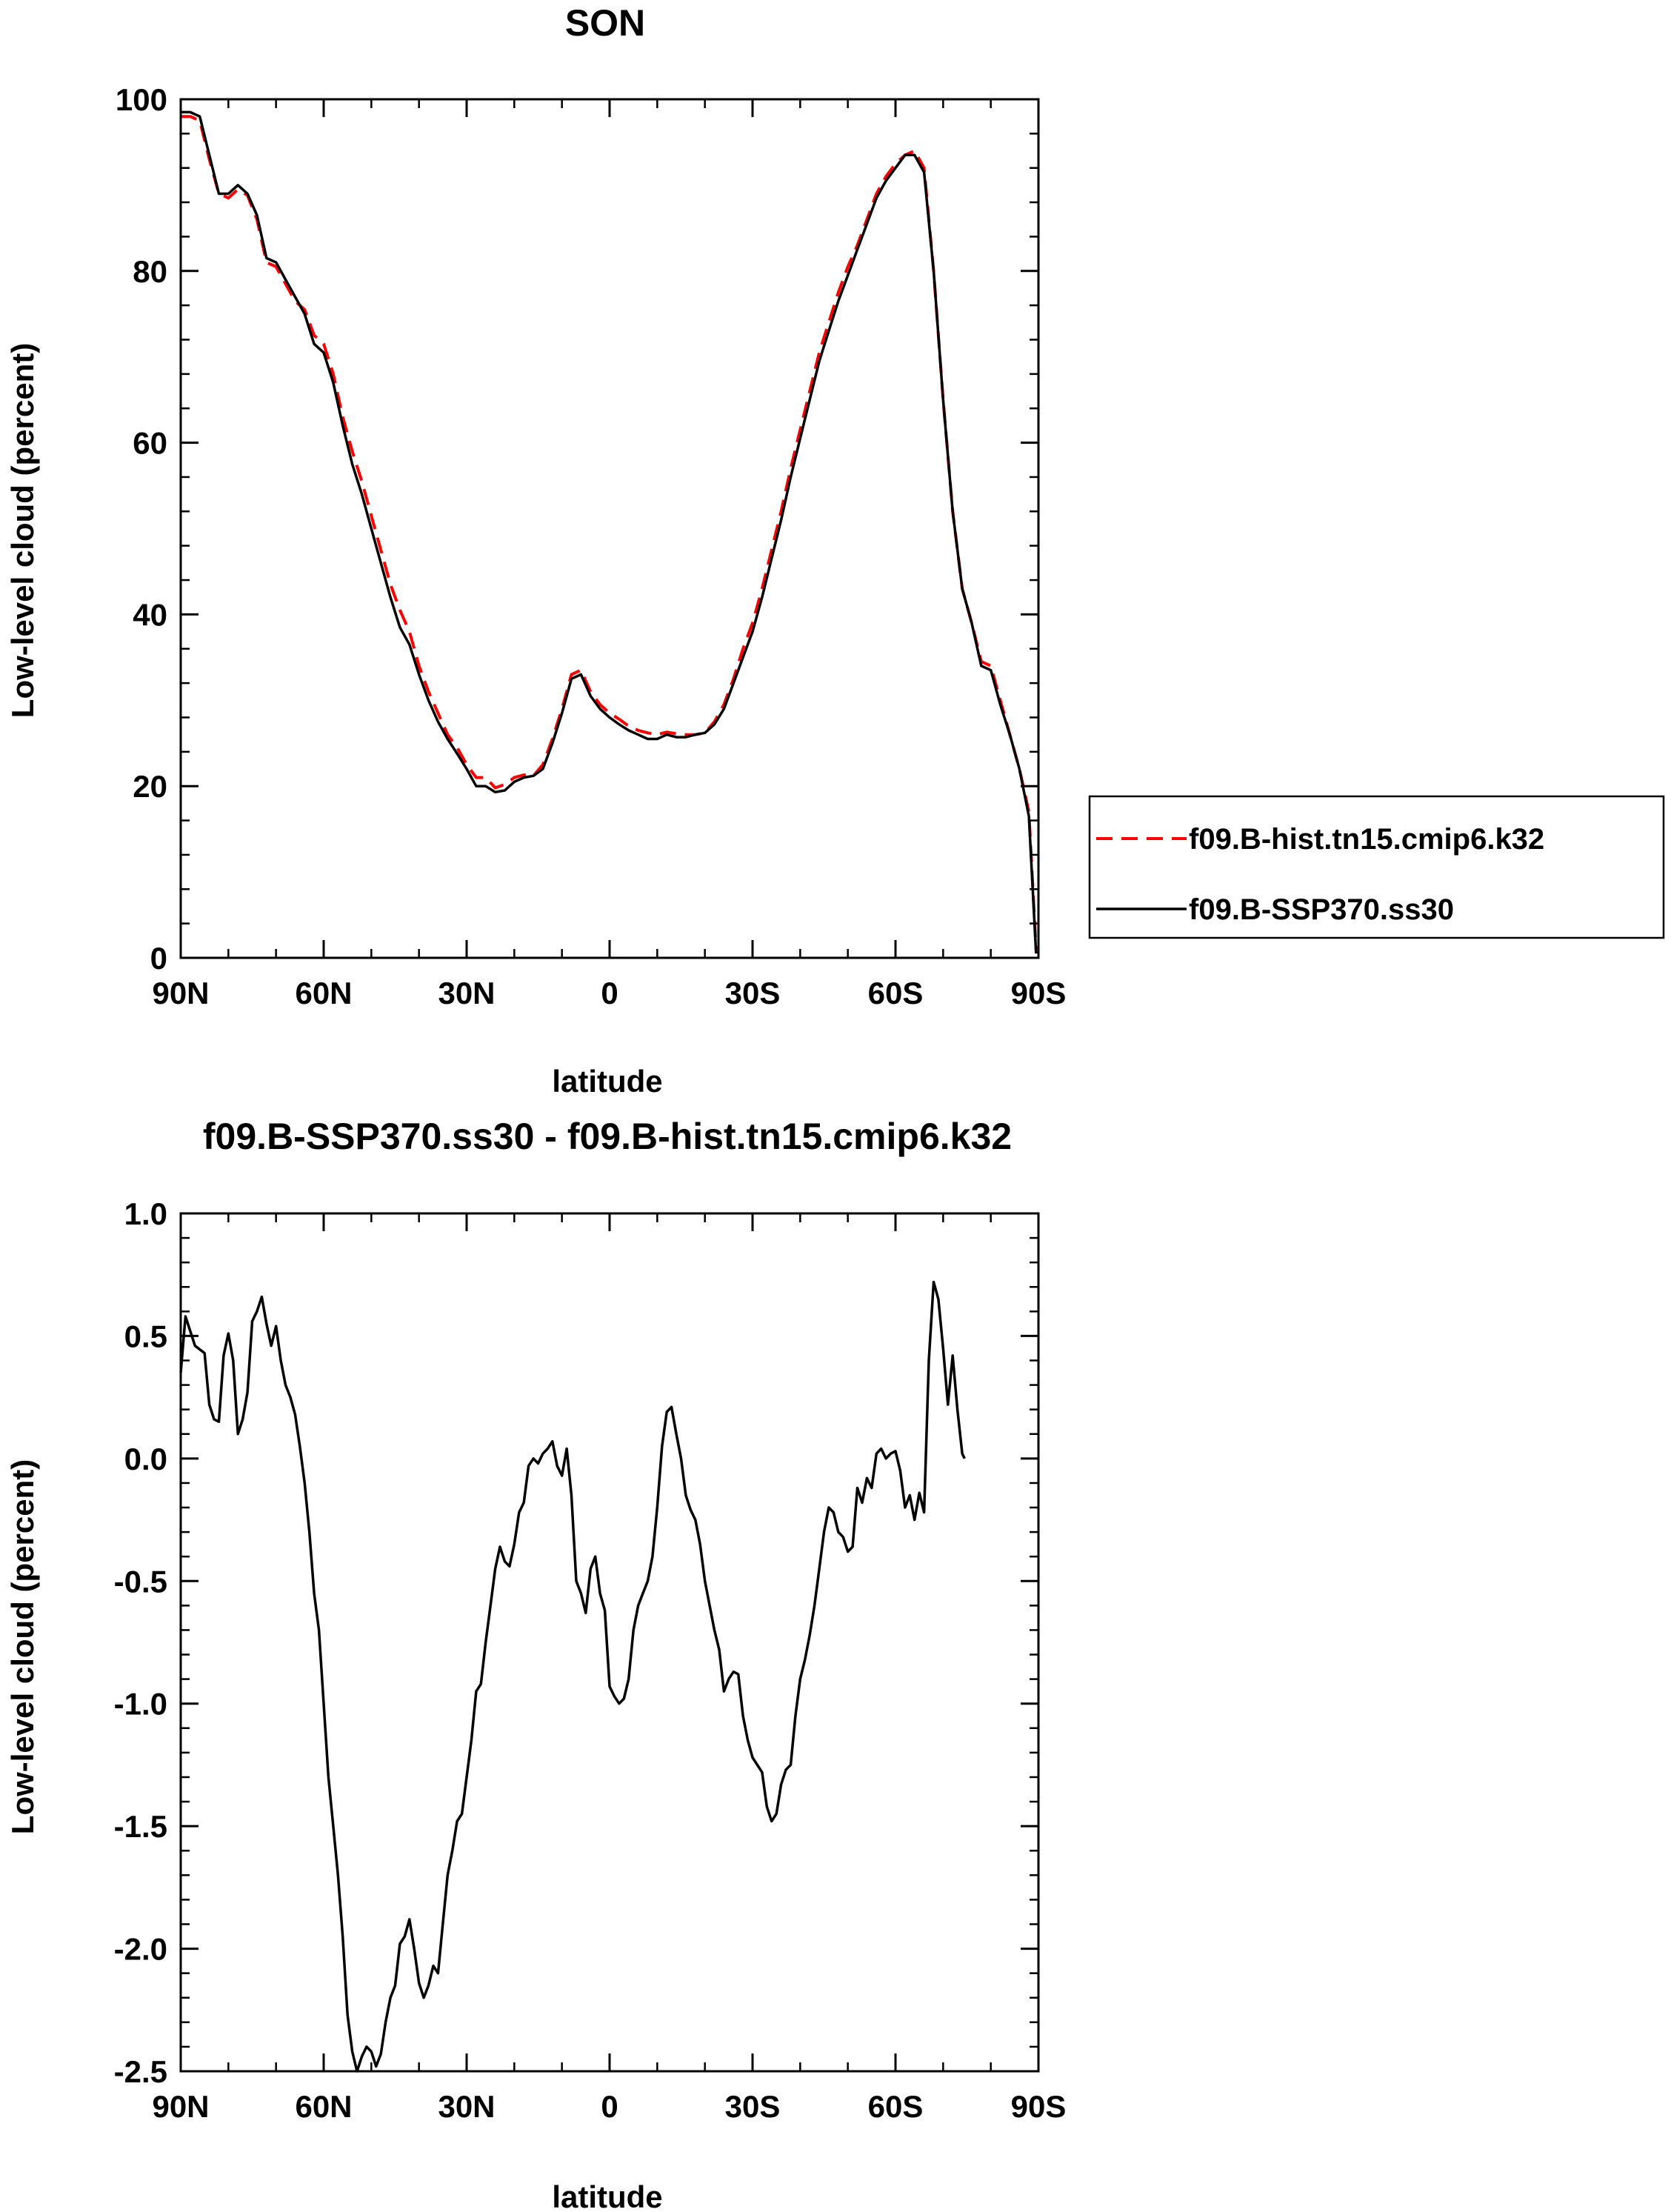 The width and height of the screenshot is (1671, 2212). Describe the element at coordinates (607, 1081) in the screenshot. I see `top-x-axis-label: latitude` at that location.